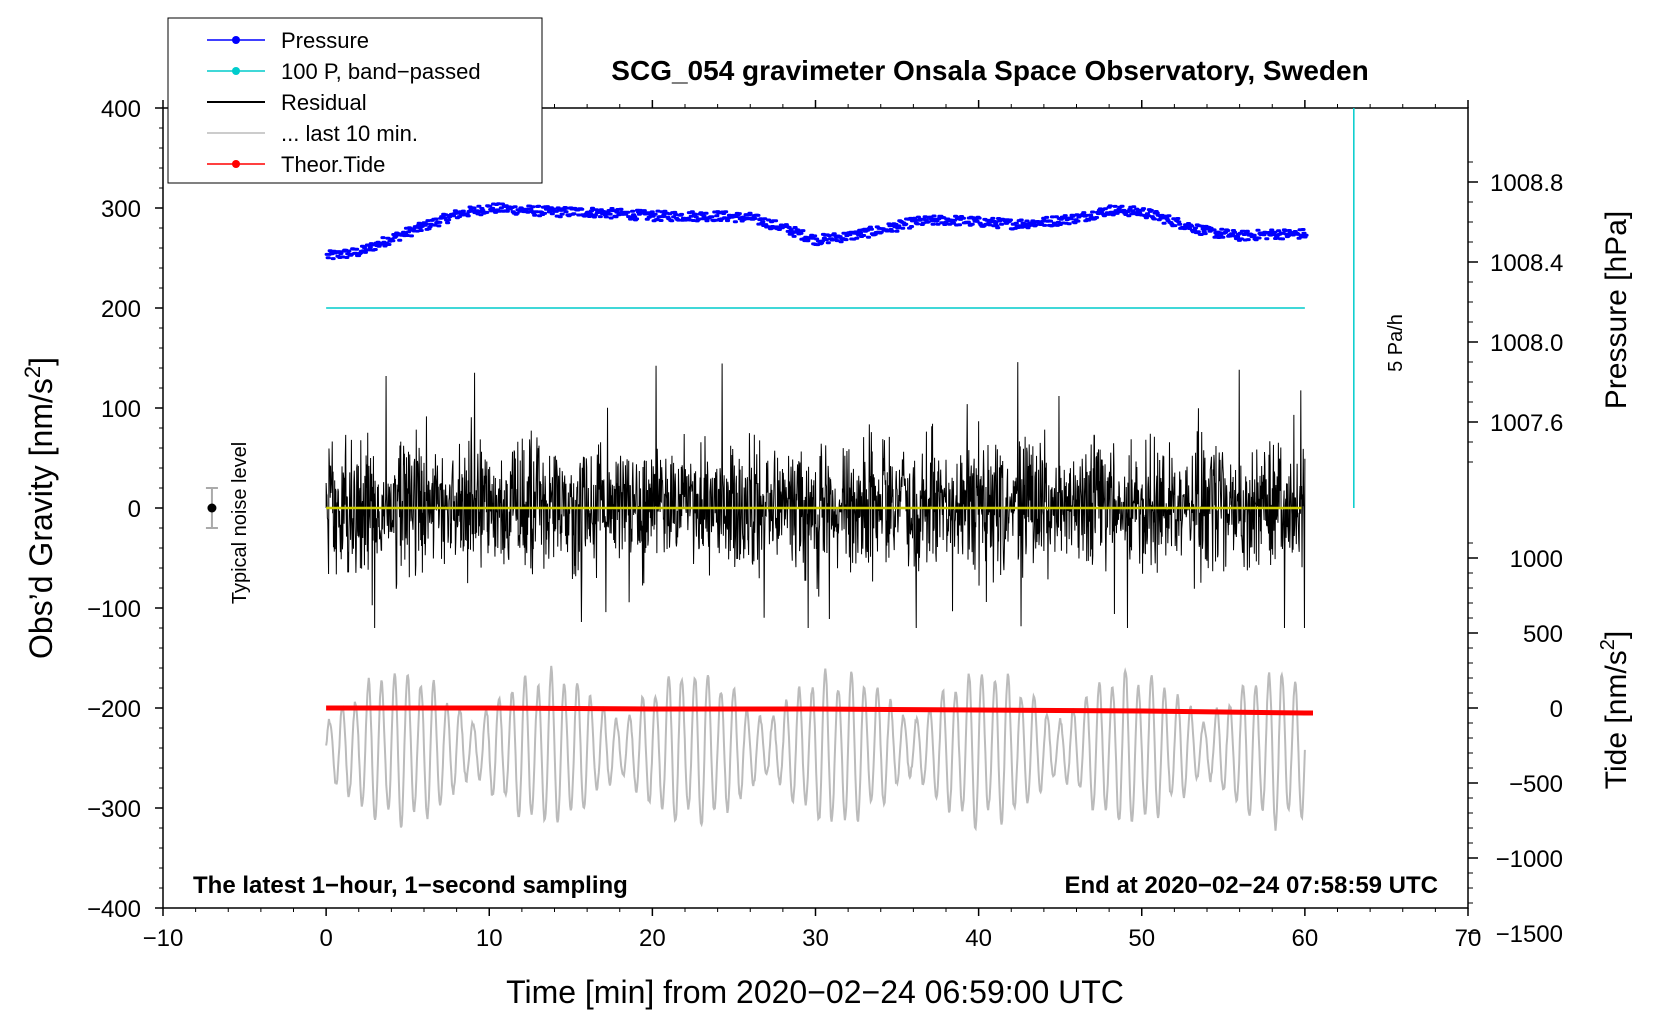  Describe the element at coordinates (349, 133) in the screenshot. I see `legend-label: ... last 10 min.` at that location.